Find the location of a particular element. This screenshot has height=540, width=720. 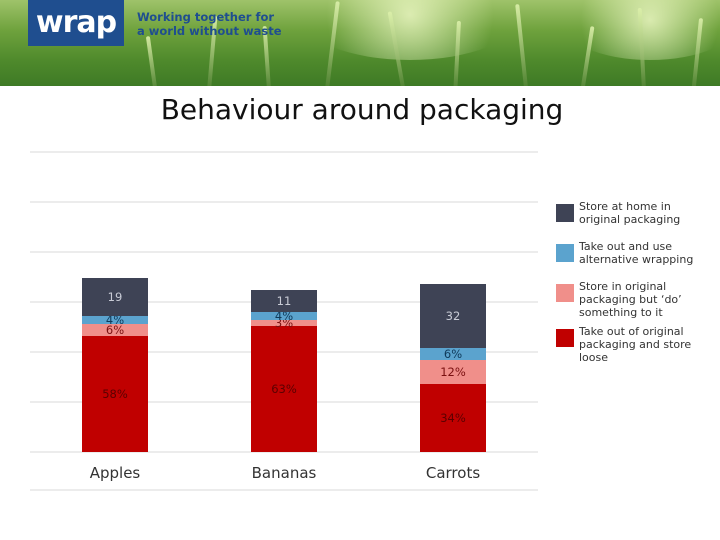

data-label: 32 is located at coordinates (453, 316).